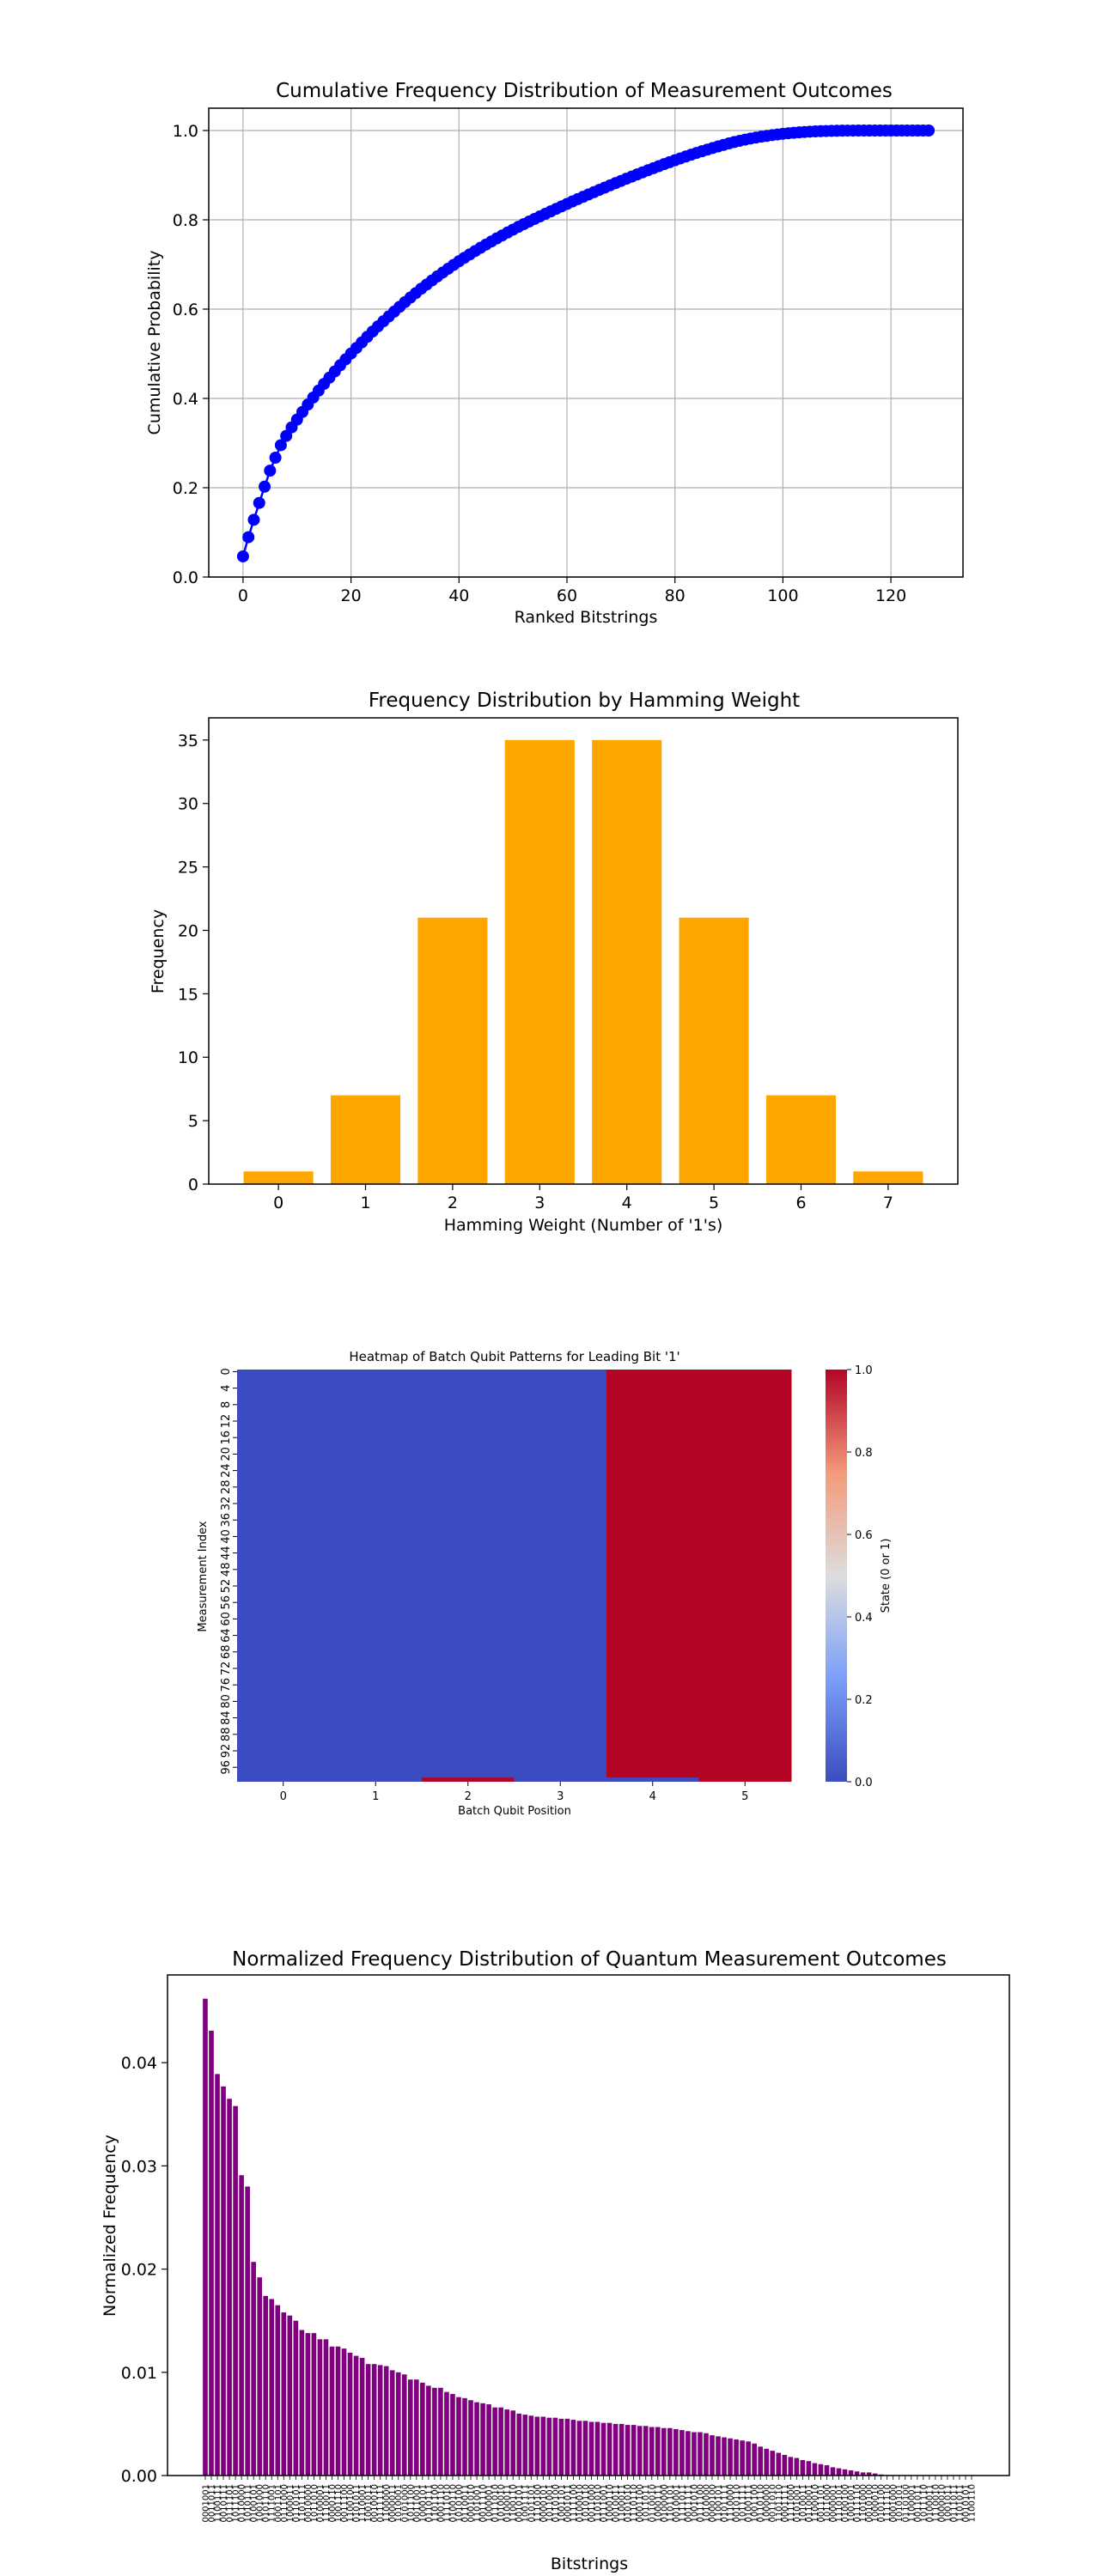  Describe the element at coordinates (815, 2503) in the screenshot. I see `x-tick-label: 1100010` at that location.